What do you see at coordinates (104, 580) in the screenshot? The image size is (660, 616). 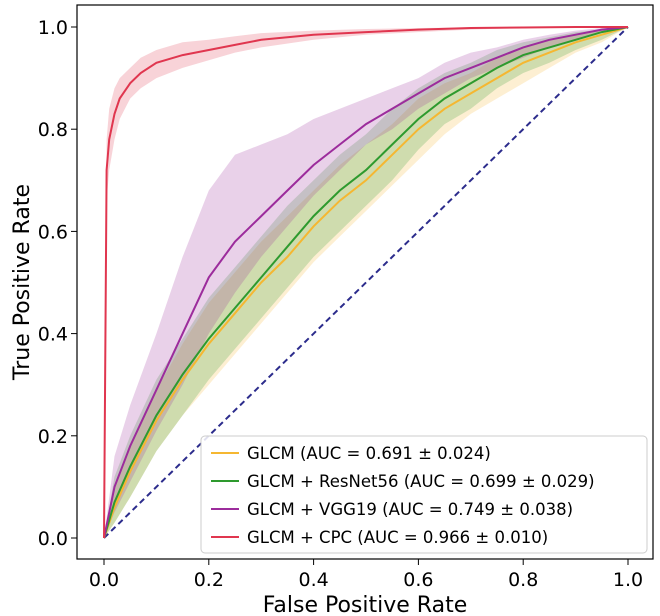 I see `x-tick-label: 0.0` at bounding box center [104, 580].